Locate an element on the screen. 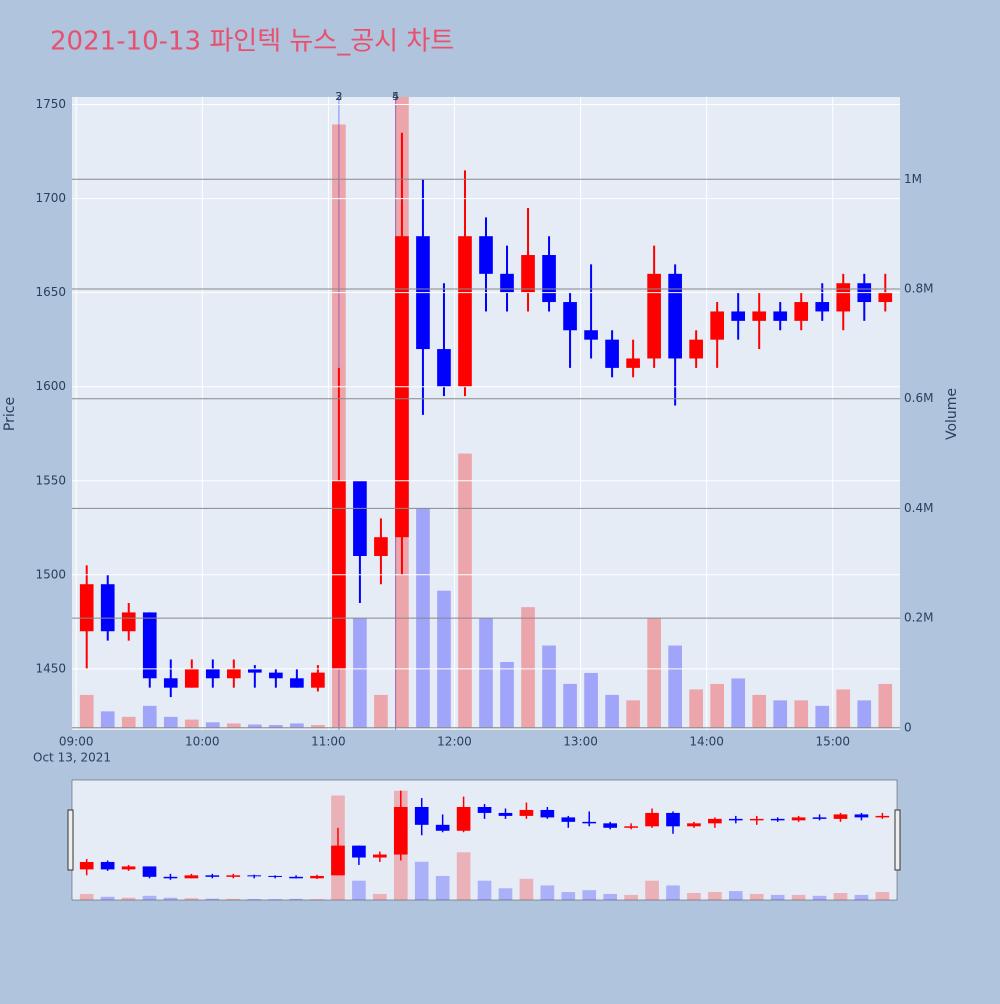  annotation: 3 is located at coordinates (338, 96).